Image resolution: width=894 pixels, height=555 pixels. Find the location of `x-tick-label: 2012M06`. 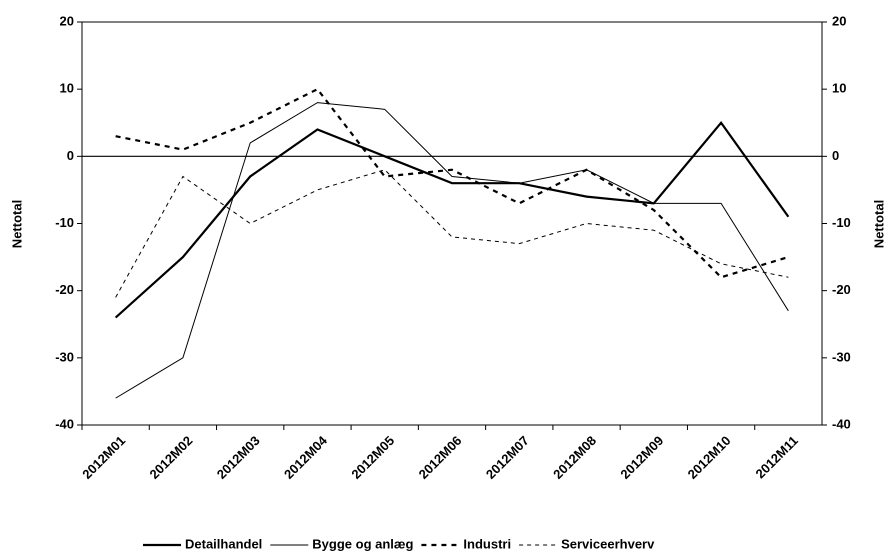

x-tick-label: 2012M06 is located at coordinates (440, 457).